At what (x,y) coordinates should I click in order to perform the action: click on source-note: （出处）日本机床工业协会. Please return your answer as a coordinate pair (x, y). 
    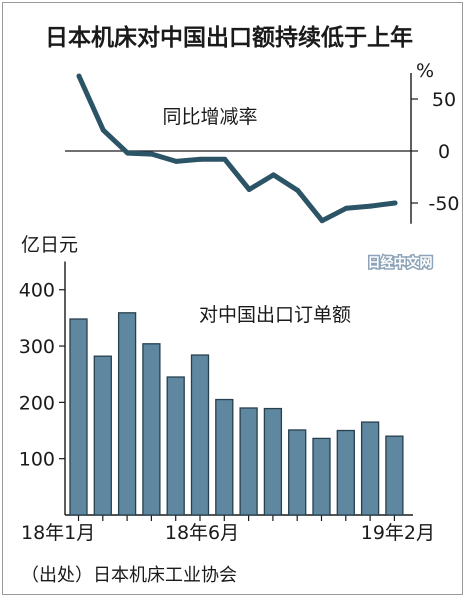
    Looking at the image, I should click on (129, 575).